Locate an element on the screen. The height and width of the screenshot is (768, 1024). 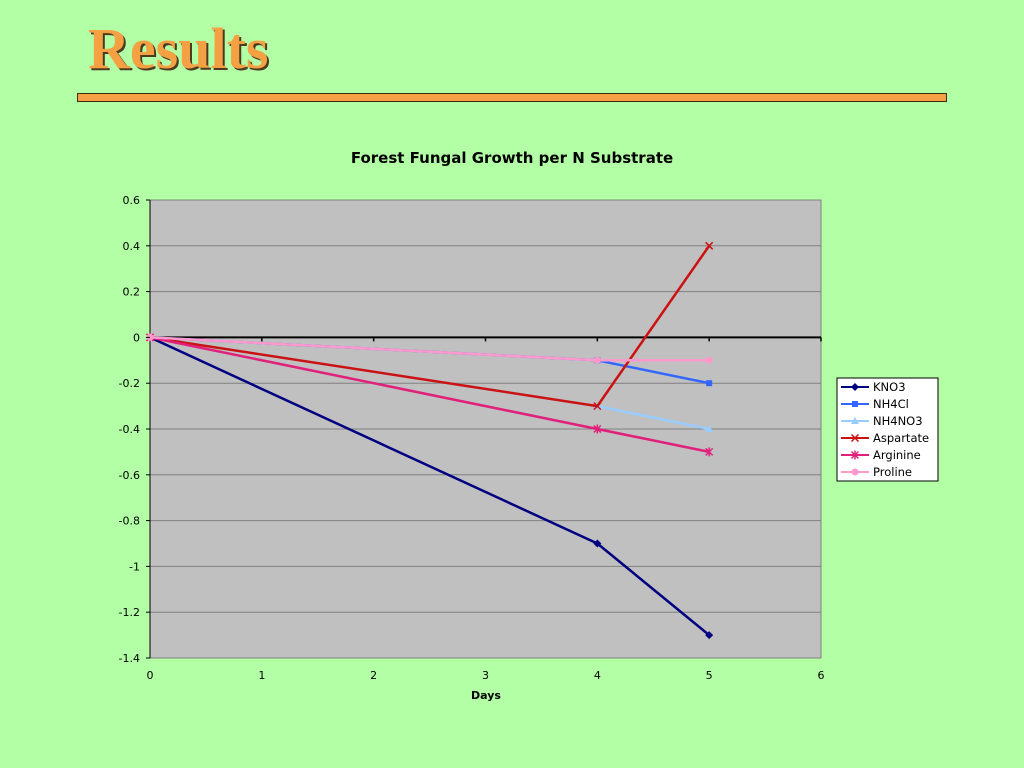
legend-item: NH4NO3 is located at coordinates (882, 421).